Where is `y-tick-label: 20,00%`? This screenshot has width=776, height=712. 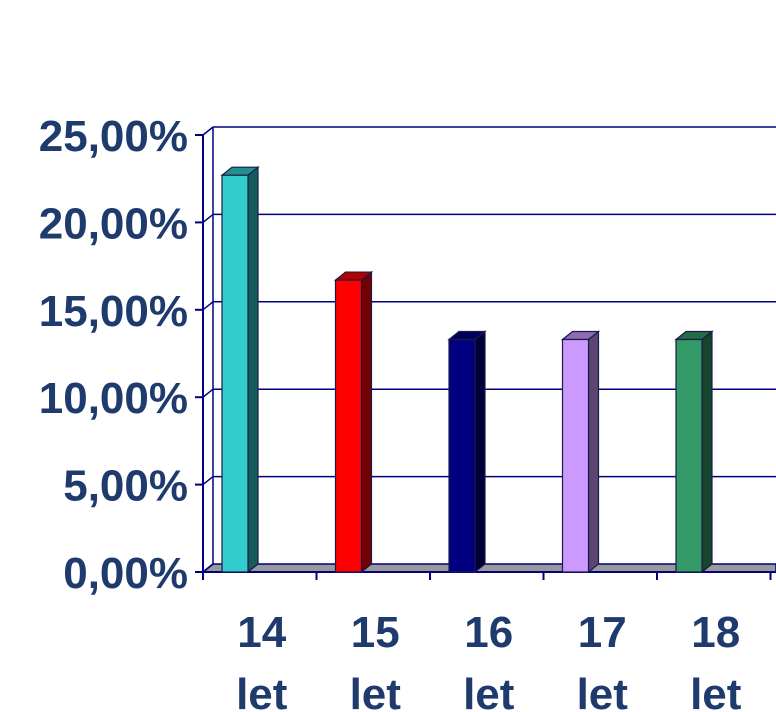
y-tick-label: 20,00% is located at coordinates (113, 223).